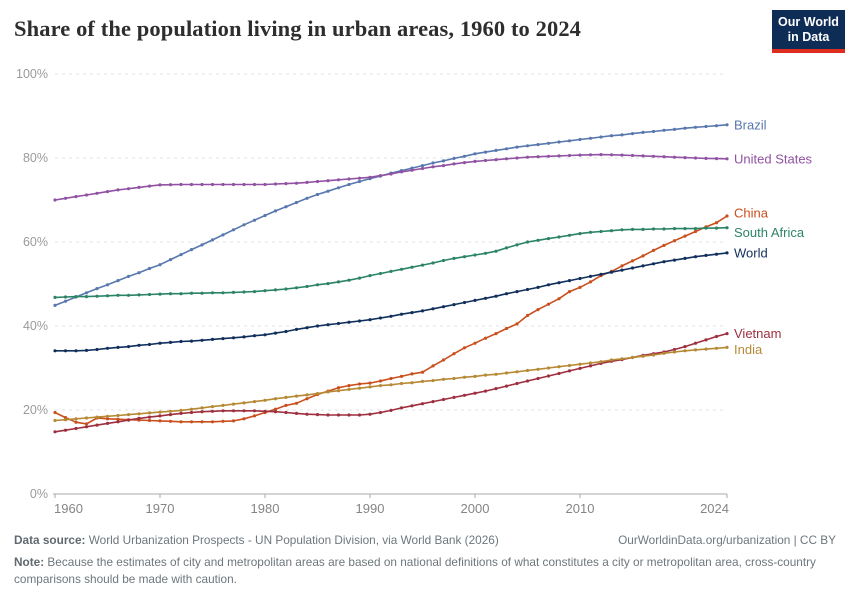  Describe the element at coordinates (632, 261) in the screenshot. I see `point-china-2015` at that location.